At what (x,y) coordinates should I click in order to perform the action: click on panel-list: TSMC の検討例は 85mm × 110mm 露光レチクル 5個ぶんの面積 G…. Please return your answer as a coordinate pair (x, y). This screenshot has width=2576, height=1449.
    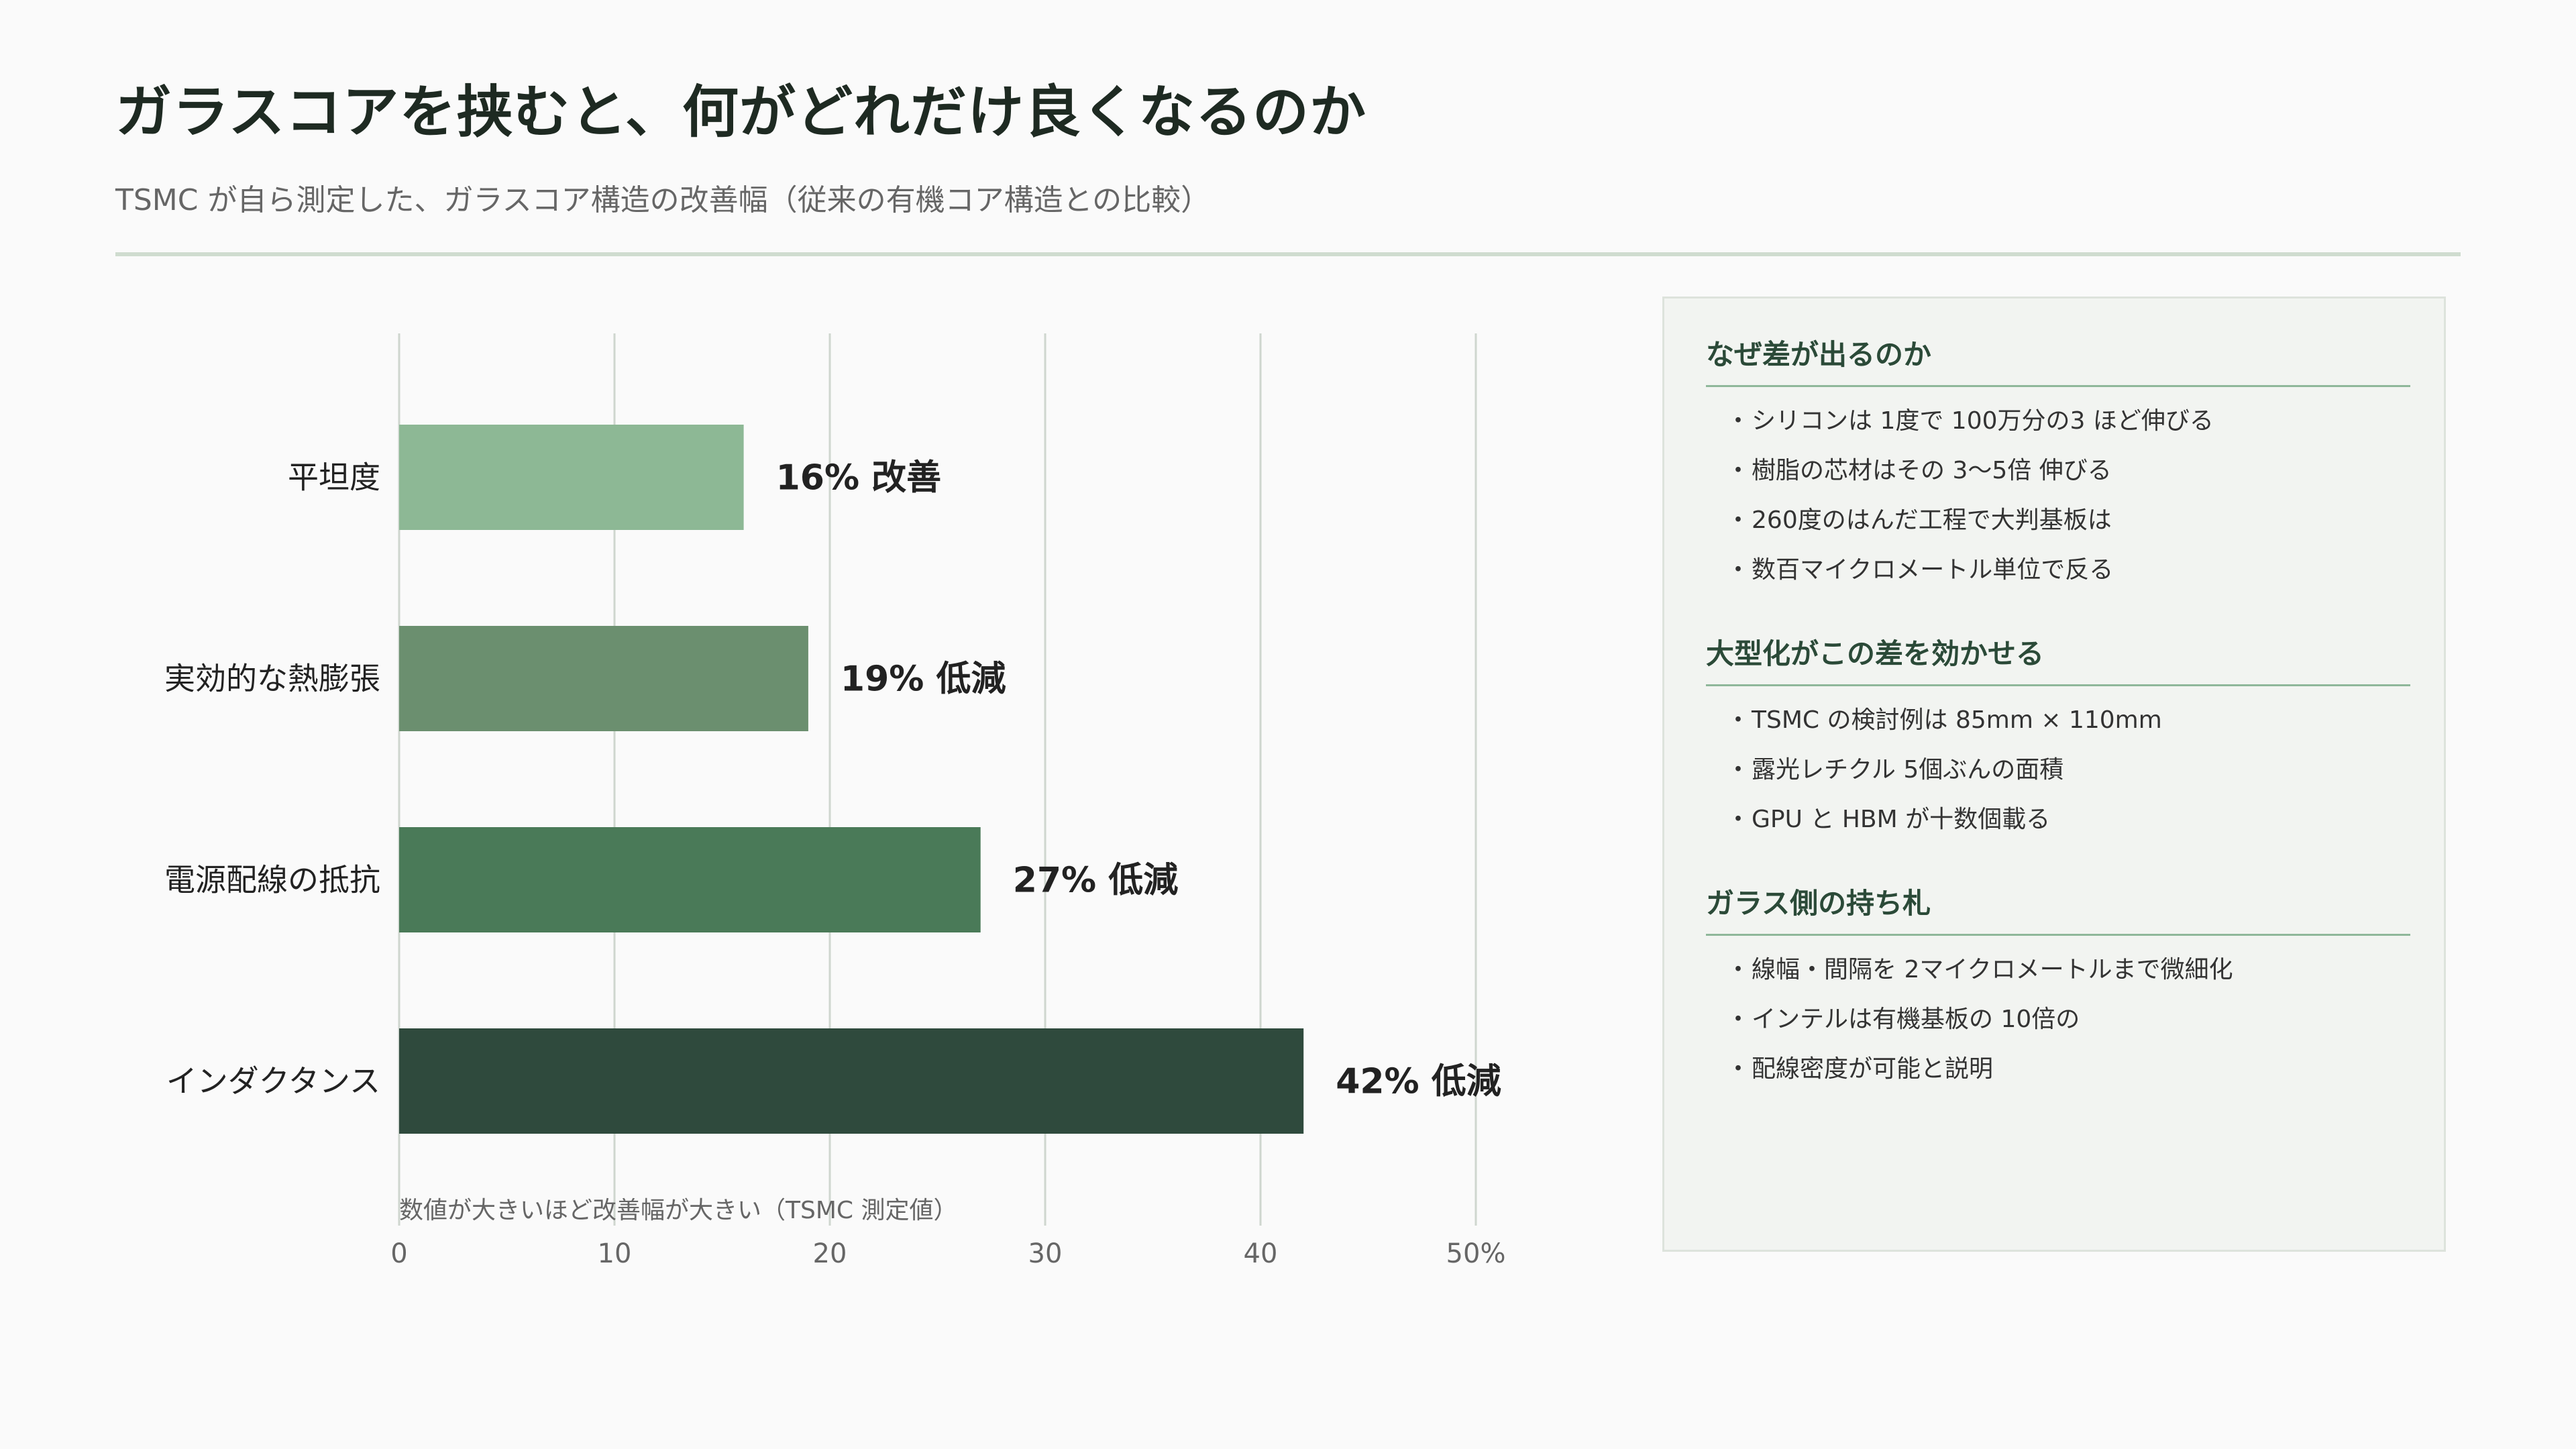
    Looking at the image, I should click on (2058, 770).